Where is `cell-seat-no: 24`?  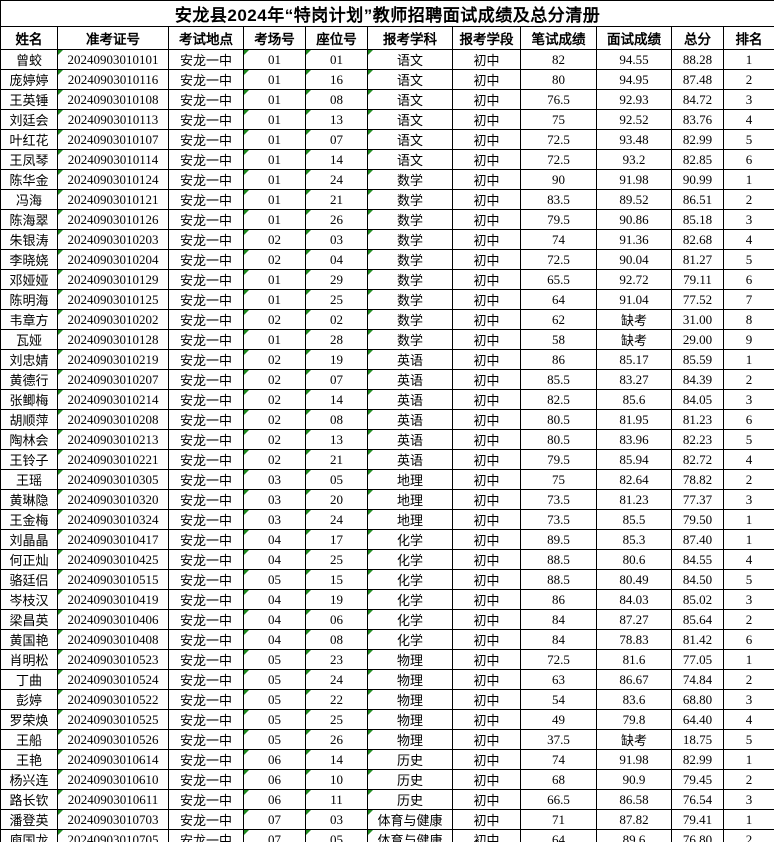 cell-seat-no: 24 is located at coordinates (336, 179).